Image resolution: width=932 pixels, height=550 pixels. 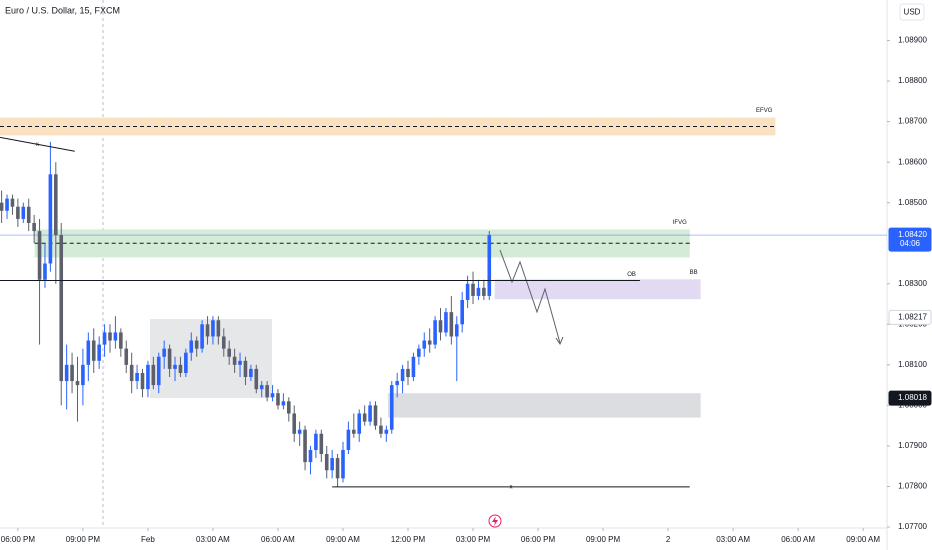 I want to click on currency-button, so click(x=912, y=12).